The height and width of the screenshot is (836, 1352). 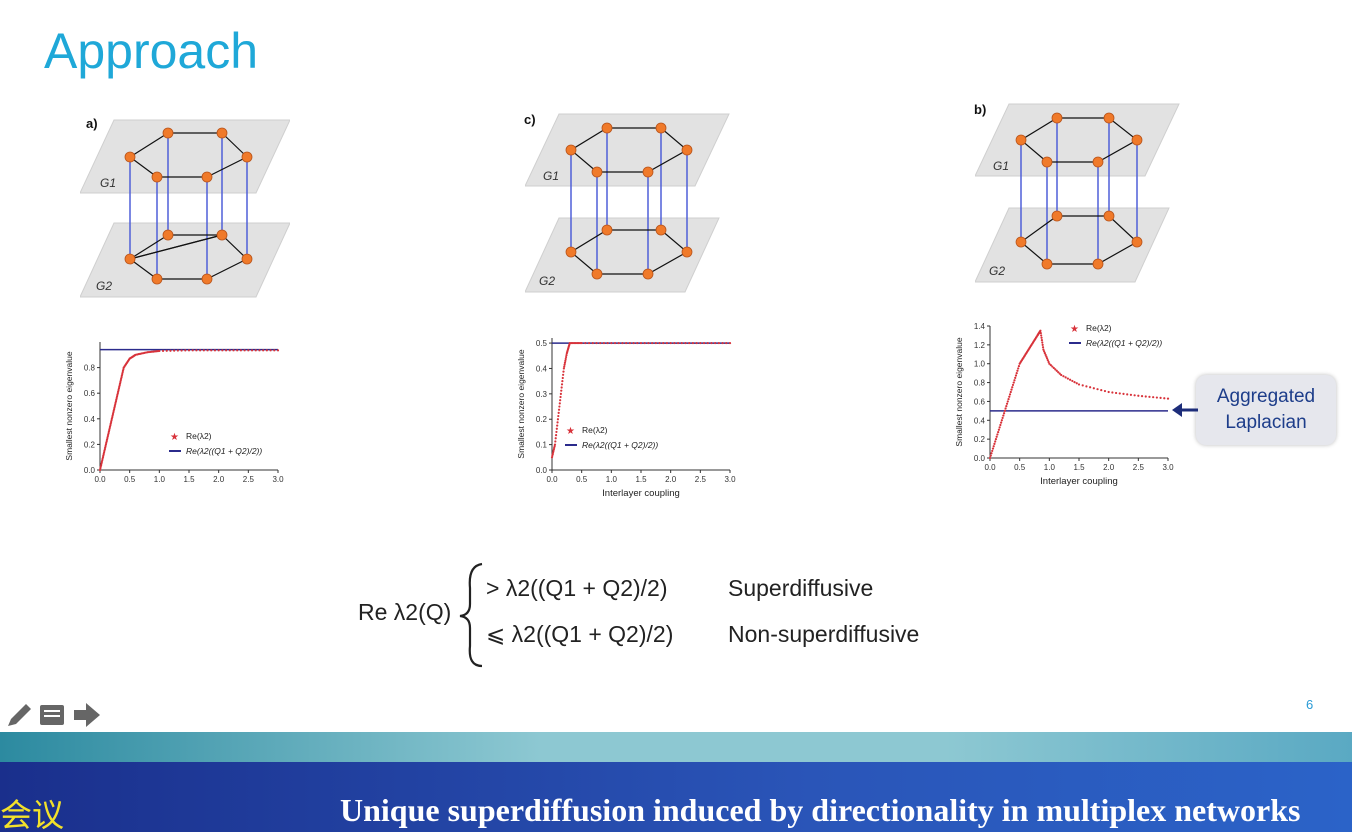 I want to click on footer-teal-band, so click(x=676, y=747).